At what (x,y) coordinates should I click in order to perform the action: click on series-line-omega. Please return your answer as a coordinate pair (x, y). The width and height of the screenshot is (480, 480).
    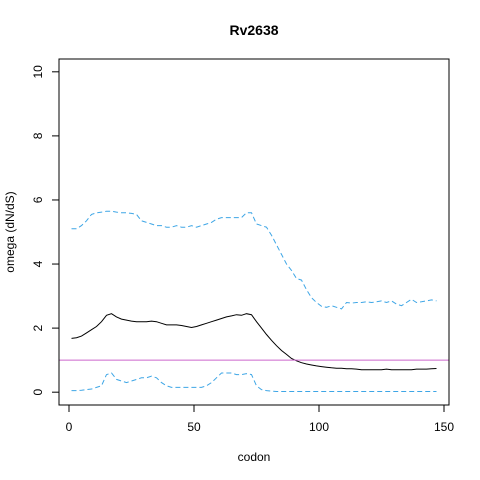
    Looking at the image, I should click on (254, 342).